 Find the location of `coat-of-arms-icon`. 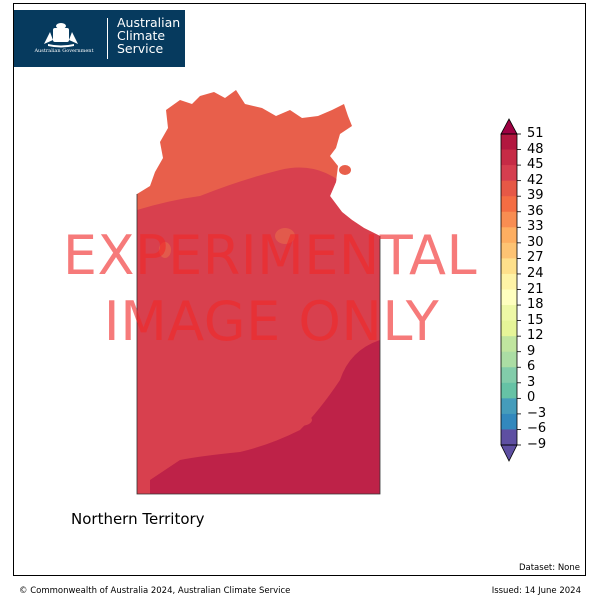

coat-of-arms-icon is located at coordinates (61, 35).